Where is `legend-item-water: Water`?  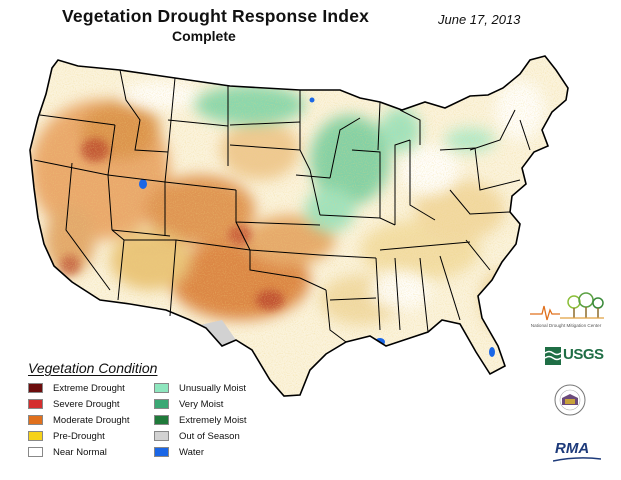
legend-item-water: Water is located at coordinates (200, 452).